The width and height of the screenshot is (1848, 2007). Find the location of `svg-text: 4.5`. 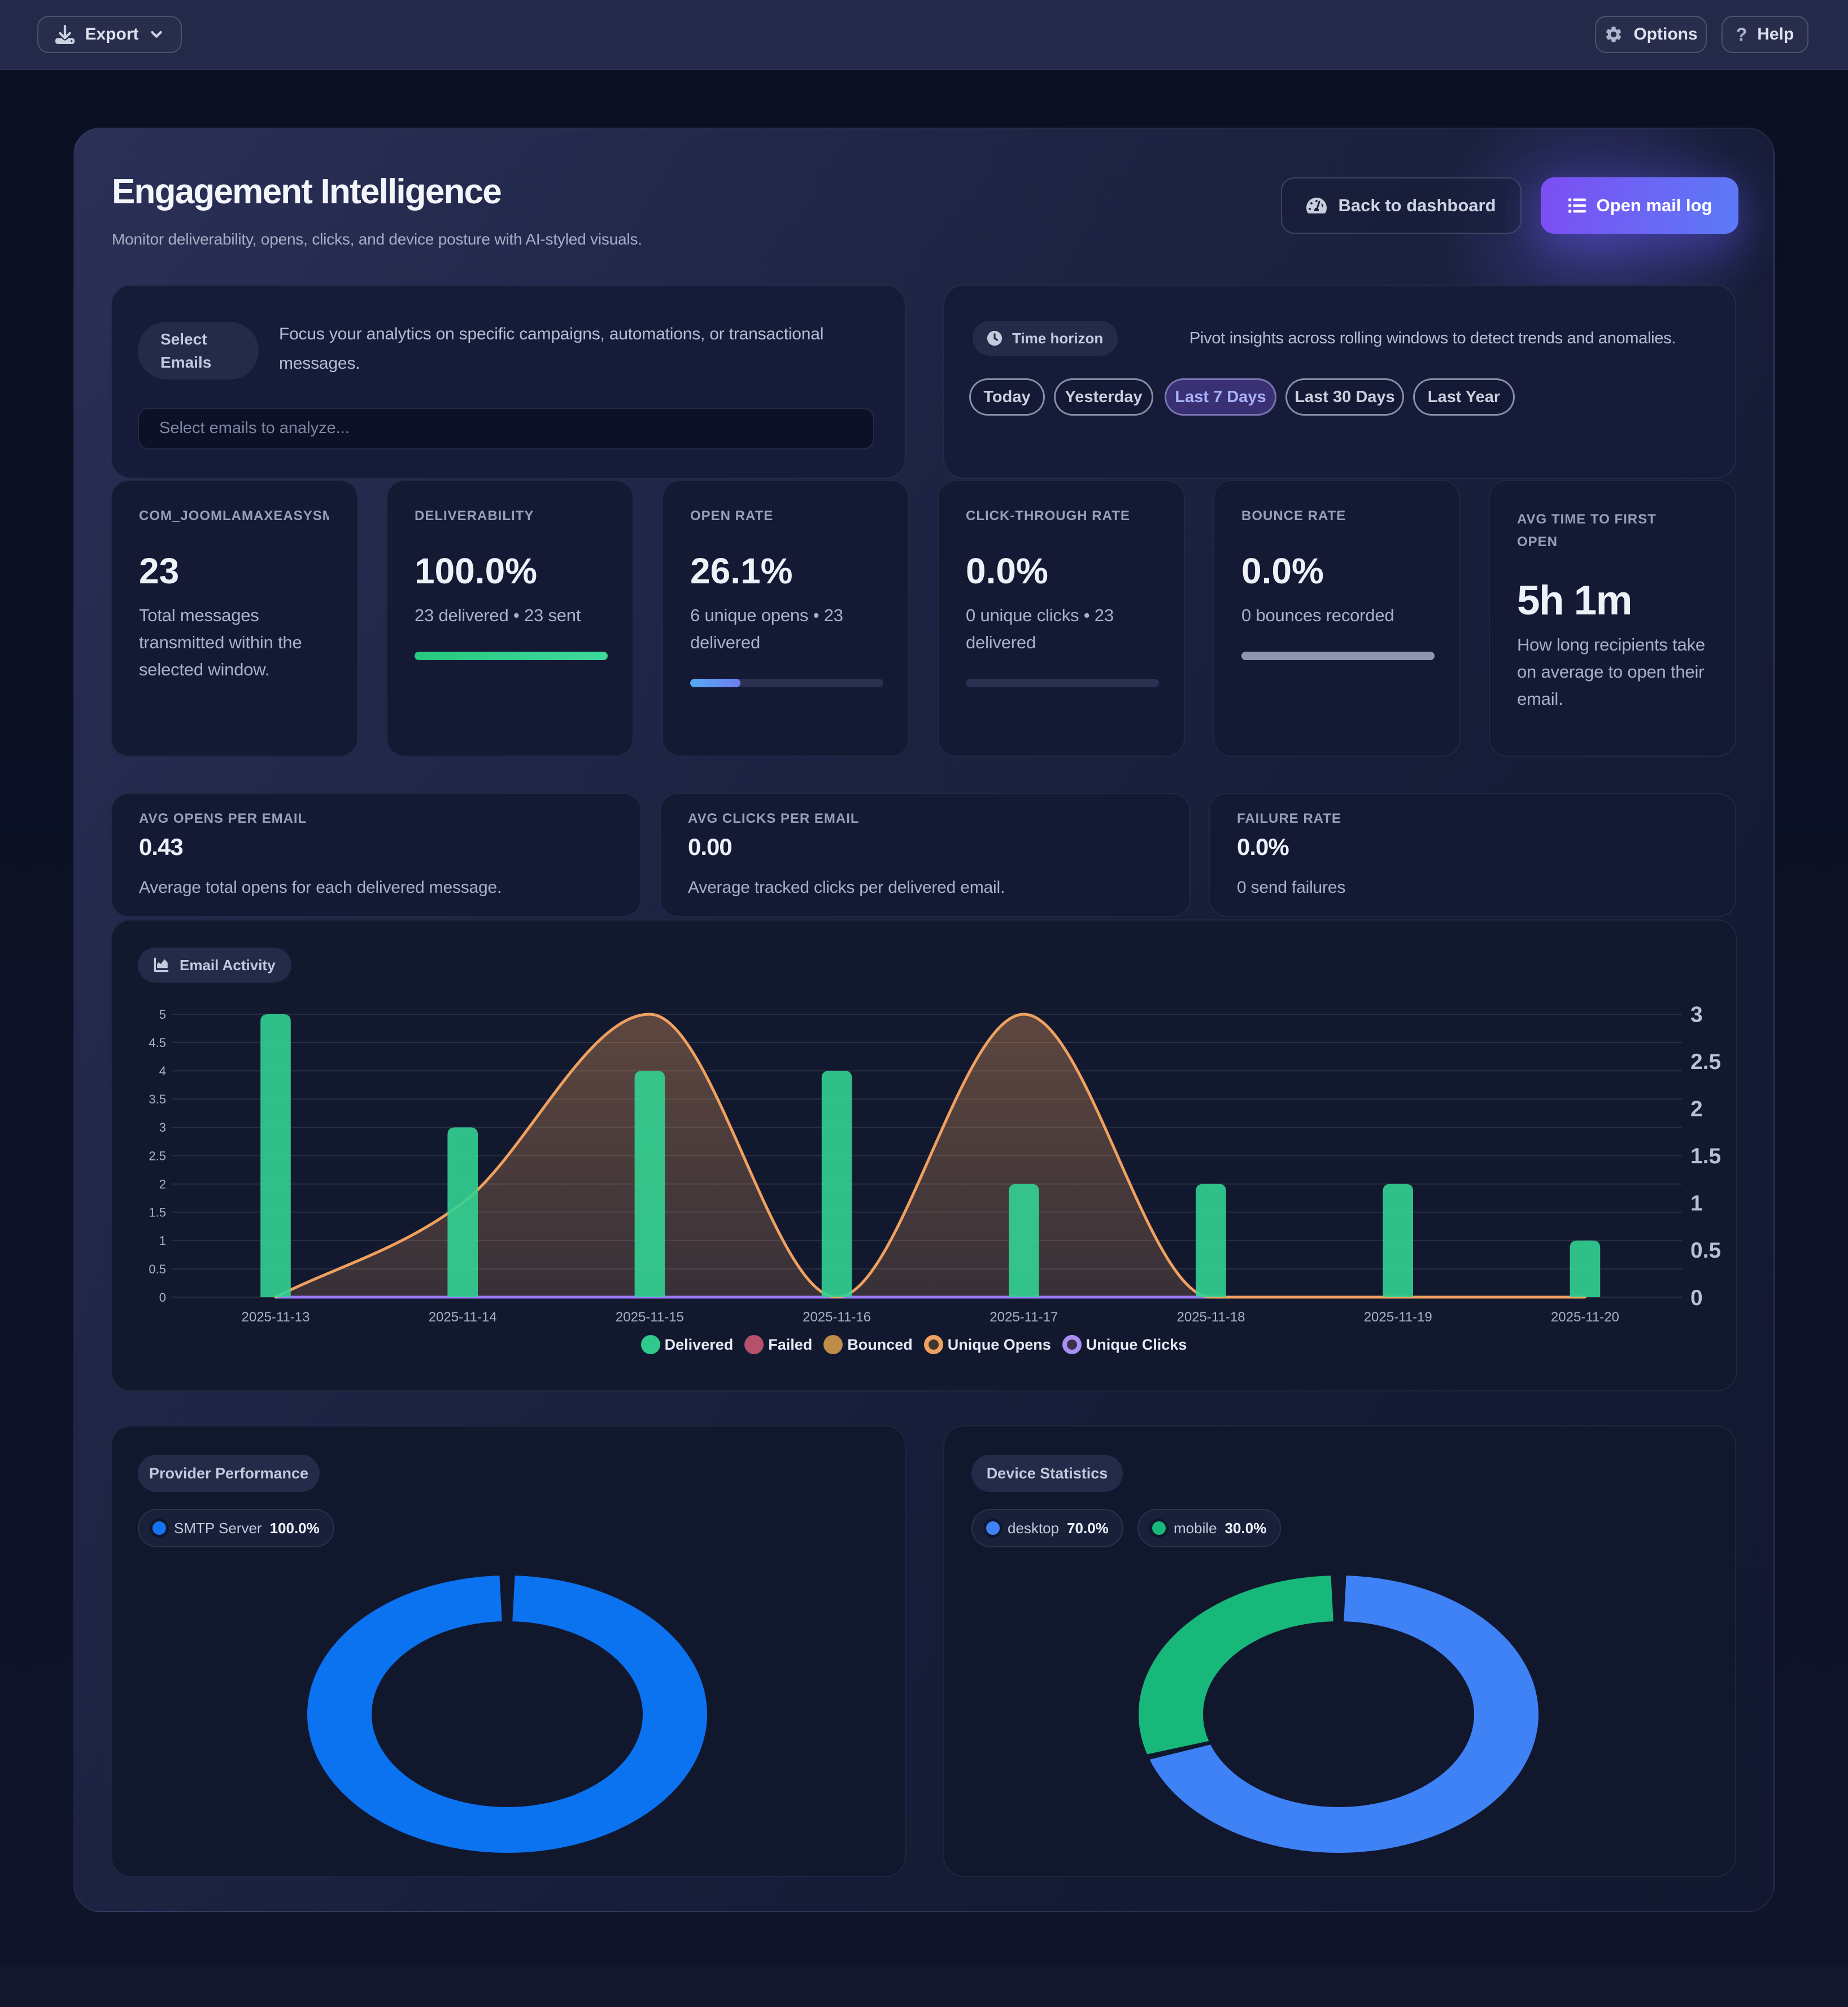

svg-text: 4.5 is located at coordinates (157, 1043).